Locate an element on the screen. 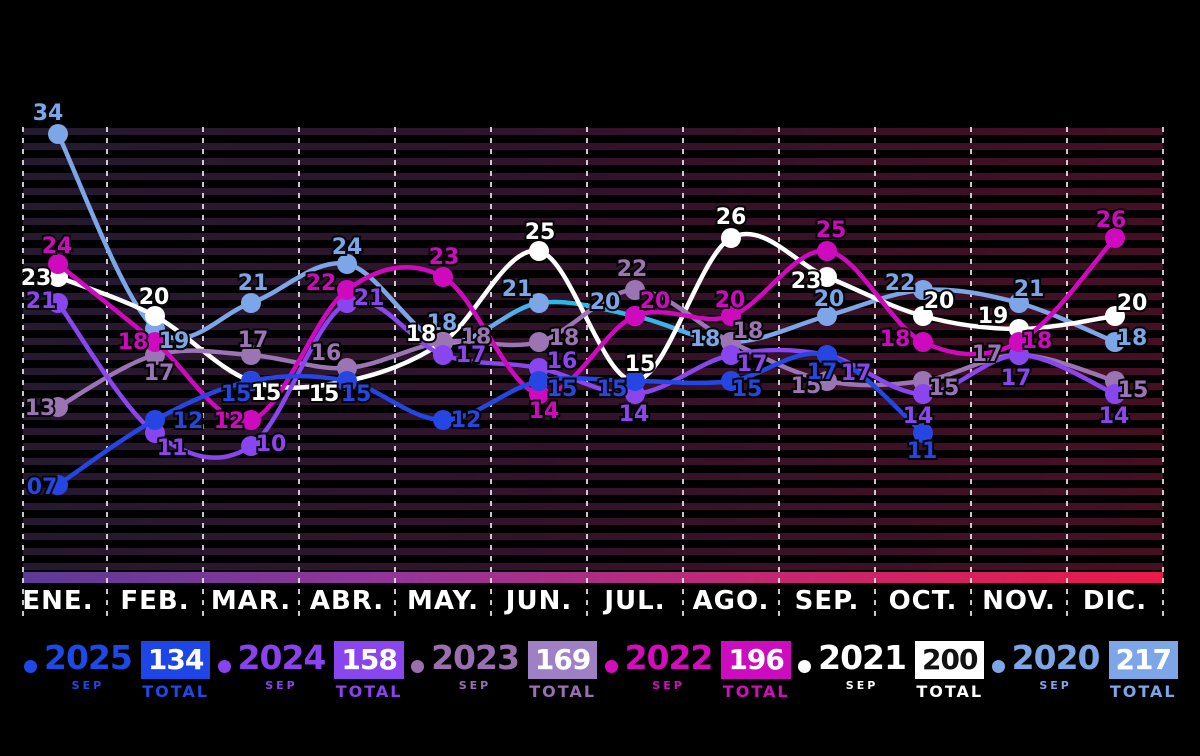  point-2025-jul is located at coordinates (635, 381).